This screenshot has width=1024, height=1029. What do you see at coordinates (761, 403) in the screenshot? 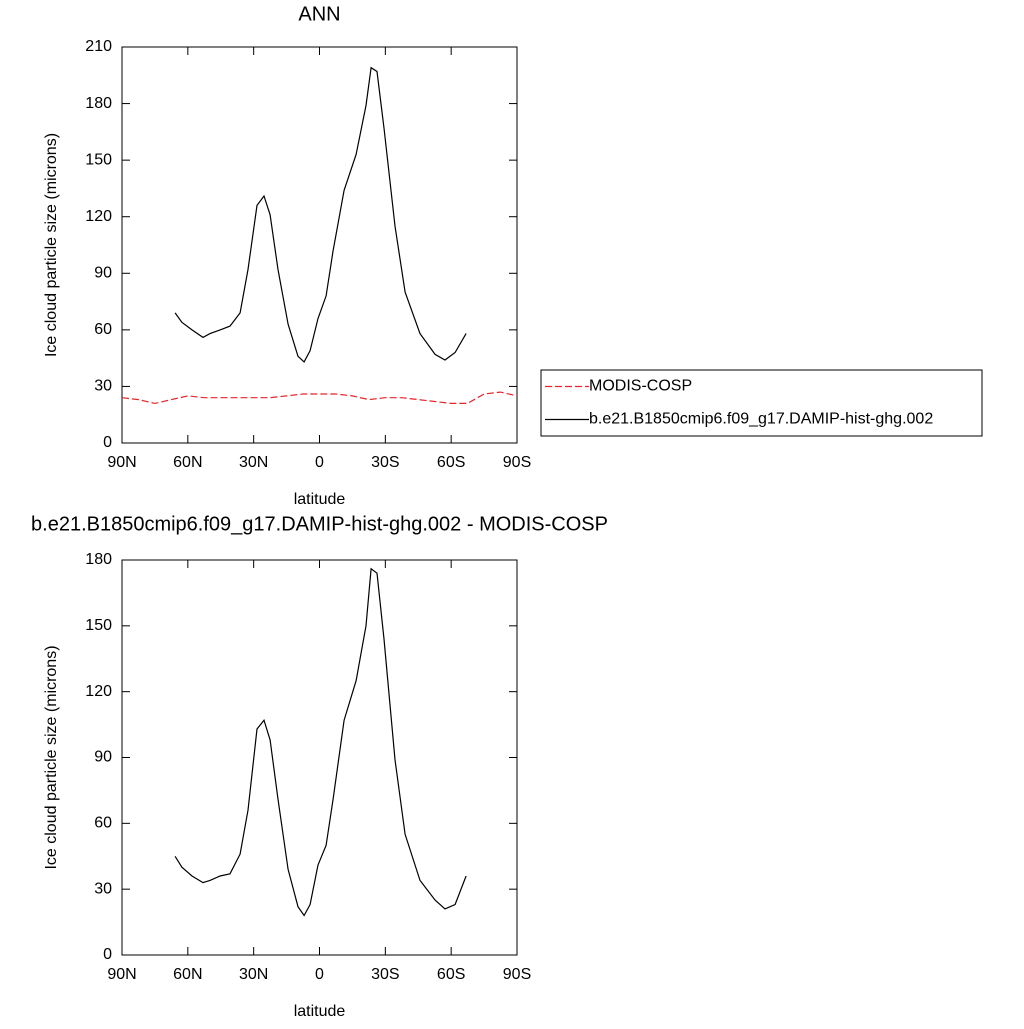
I see `legend-box` at bounding box center [761, 403].